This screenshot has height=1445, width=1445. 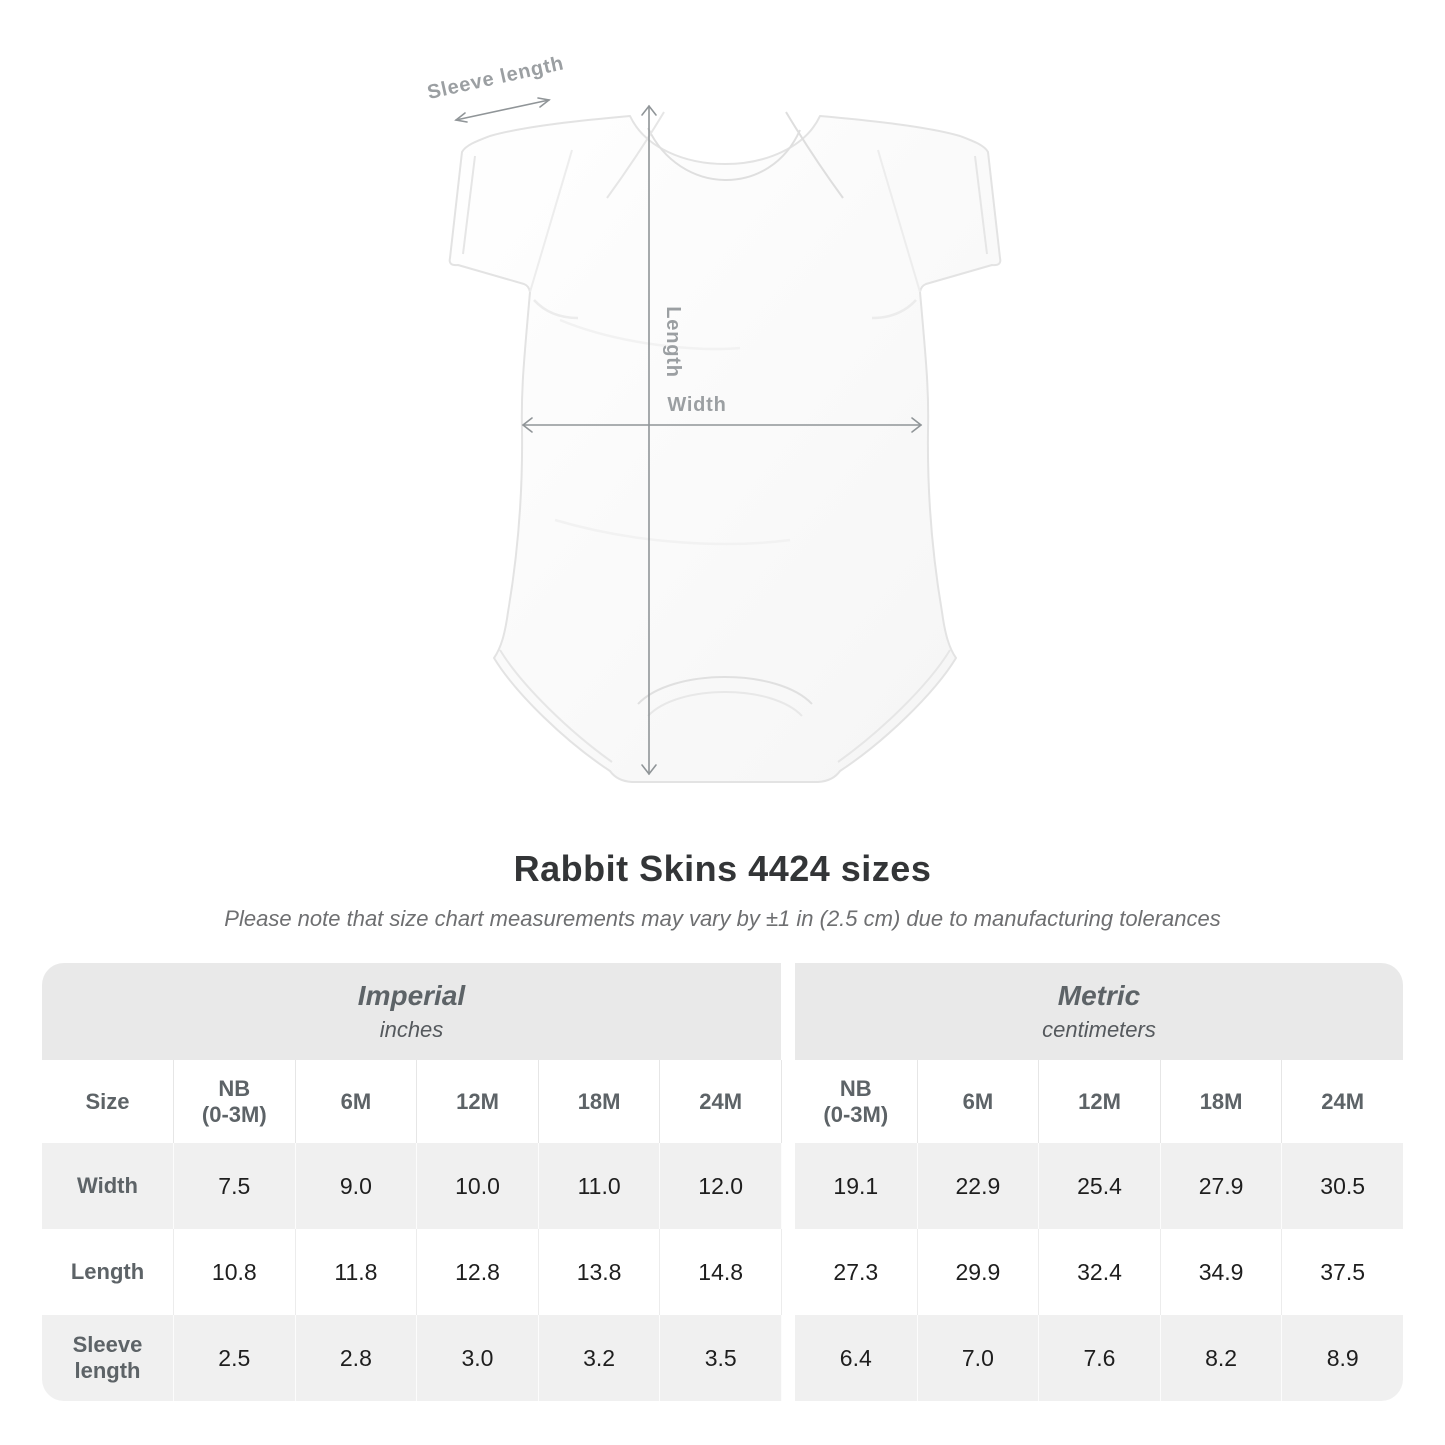 What do you see at coordinates (1342, 1186) in the screenshot?
I see `measurement-value: 30.5` at bounding box center [1342, 1186].